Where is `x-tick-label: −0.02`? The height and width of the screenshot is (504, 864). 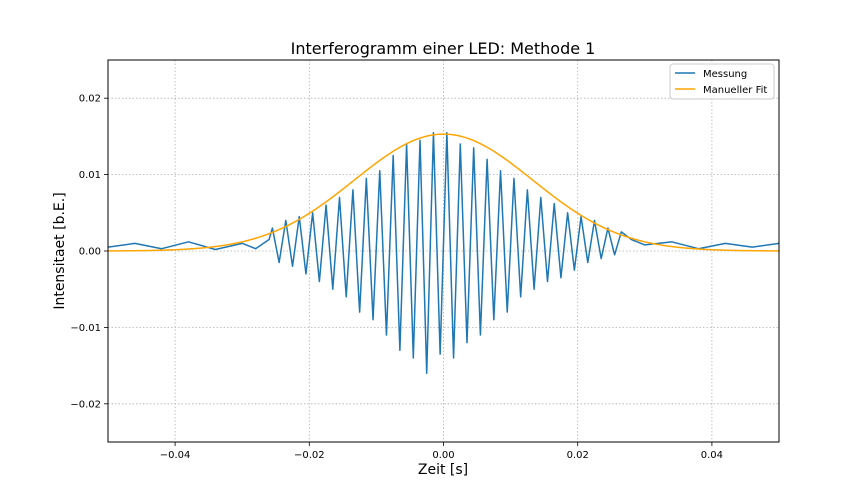
x-tick-label: −0.02 is located at coordinates (309, 455).